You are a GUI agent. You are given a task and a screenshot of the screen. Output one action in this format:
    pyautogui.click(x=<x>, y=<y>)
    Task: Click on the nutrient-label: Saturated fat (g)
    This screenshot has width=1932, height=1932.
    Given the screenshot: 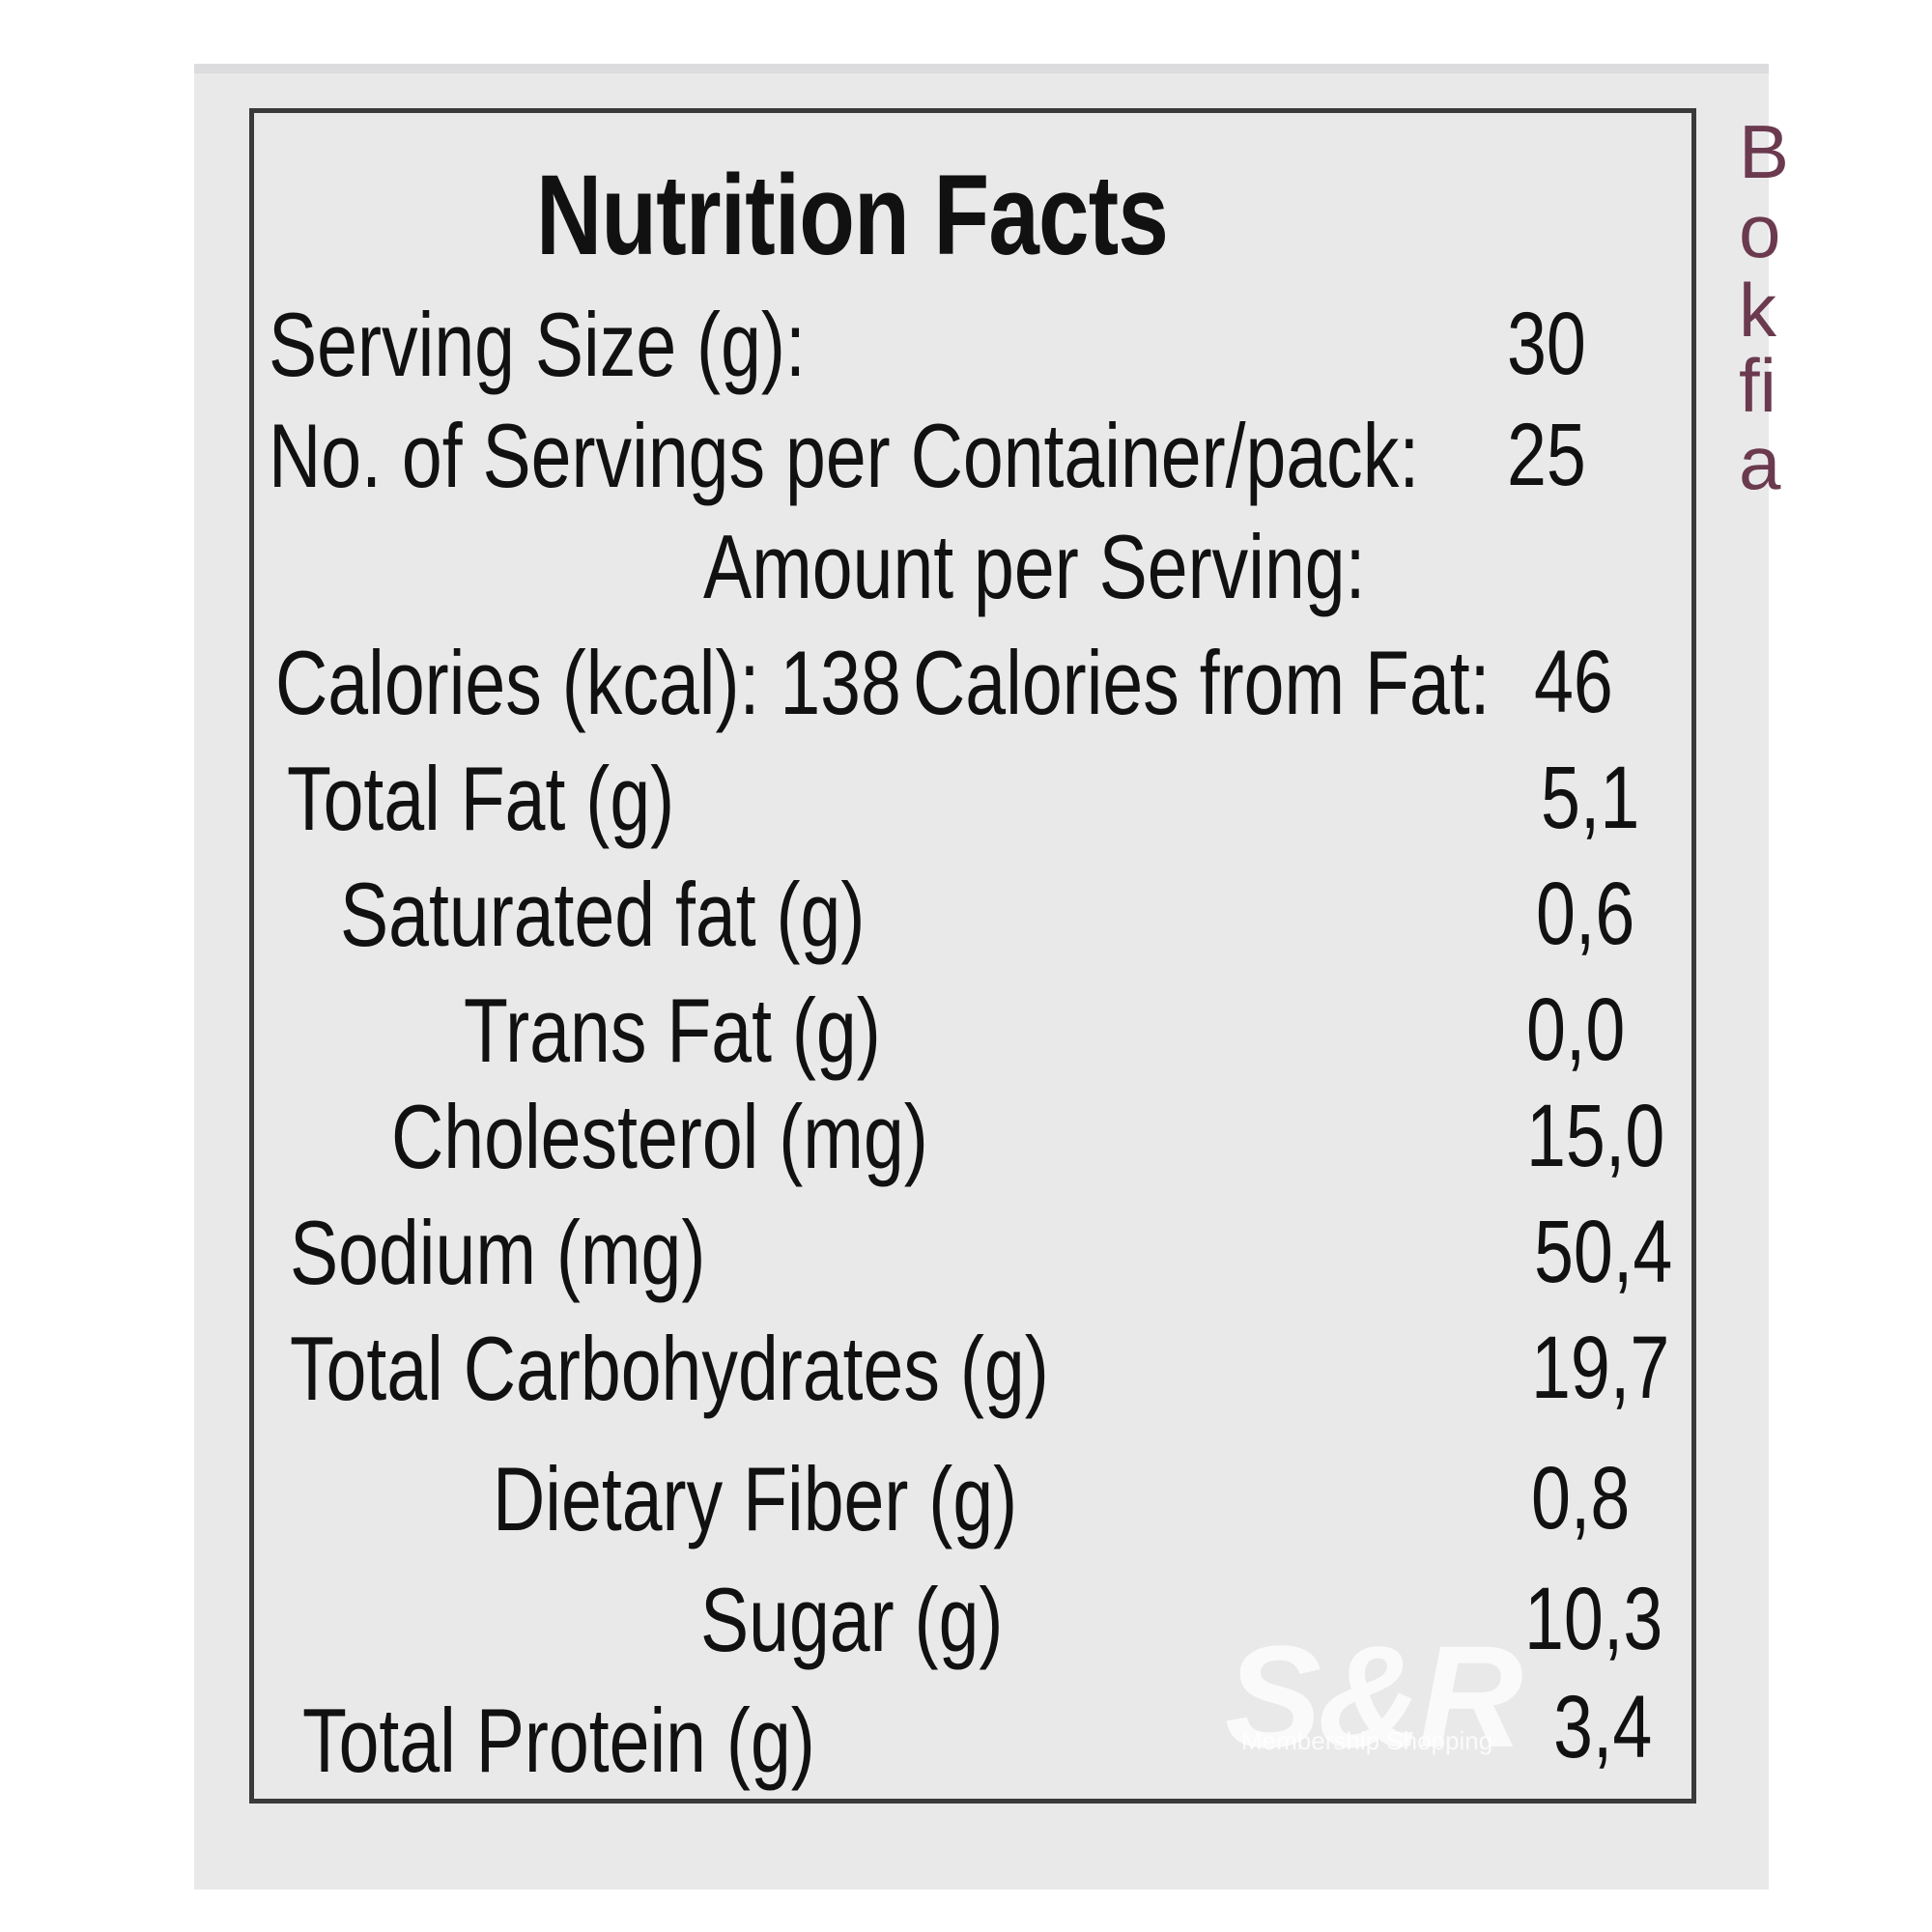 What is the action you would take?
    pyautogui.click(x=603, y=914)
    